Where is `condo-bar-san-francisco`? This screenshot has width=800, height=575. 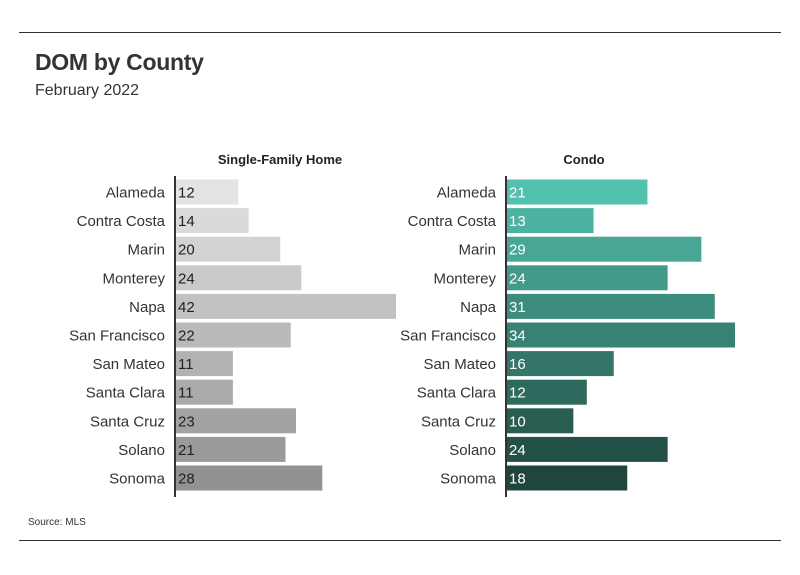
condo-bar-san-francisco is located at coordinates (620, 335).